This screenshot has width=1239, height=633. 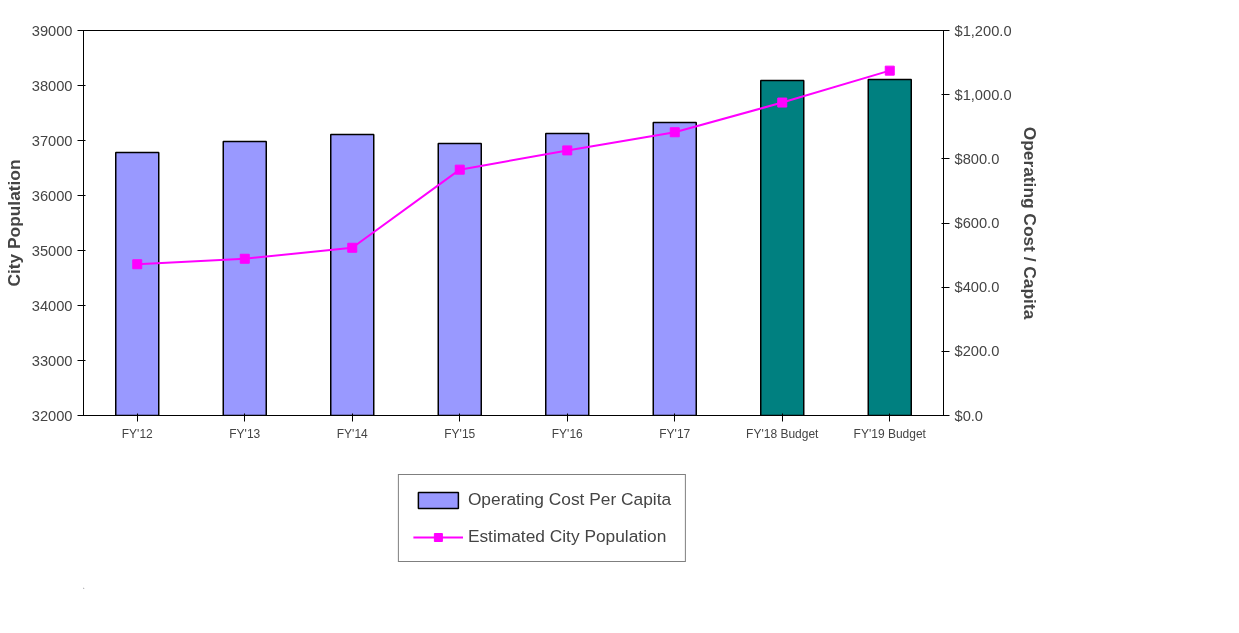 What do you see at coordinates (52, 360) in the screenshot?
I see `y-tick-label: 33000` at bounding box center [52, 360].